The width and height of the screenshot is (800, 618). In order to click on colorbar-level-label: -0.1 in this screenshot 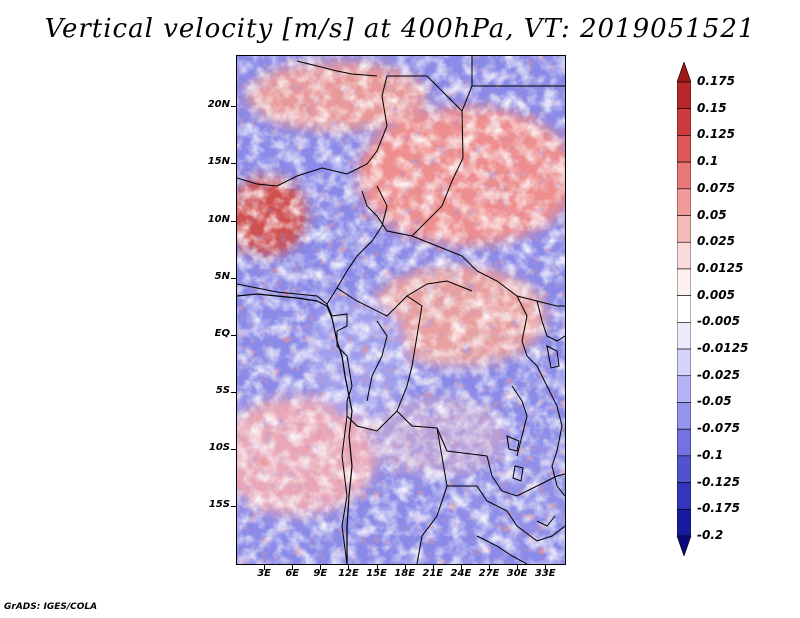, I will do `click(710, 454)`.